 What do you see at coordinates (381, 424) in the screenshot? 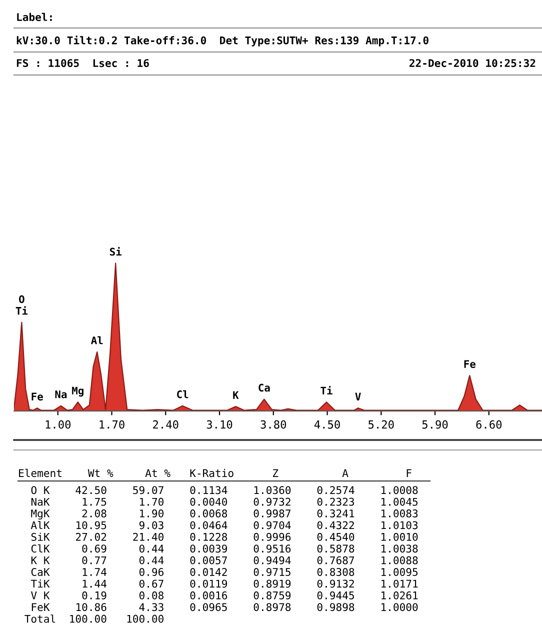
I see `x-tick-label: 5.20` at bounding box center [381, 424].